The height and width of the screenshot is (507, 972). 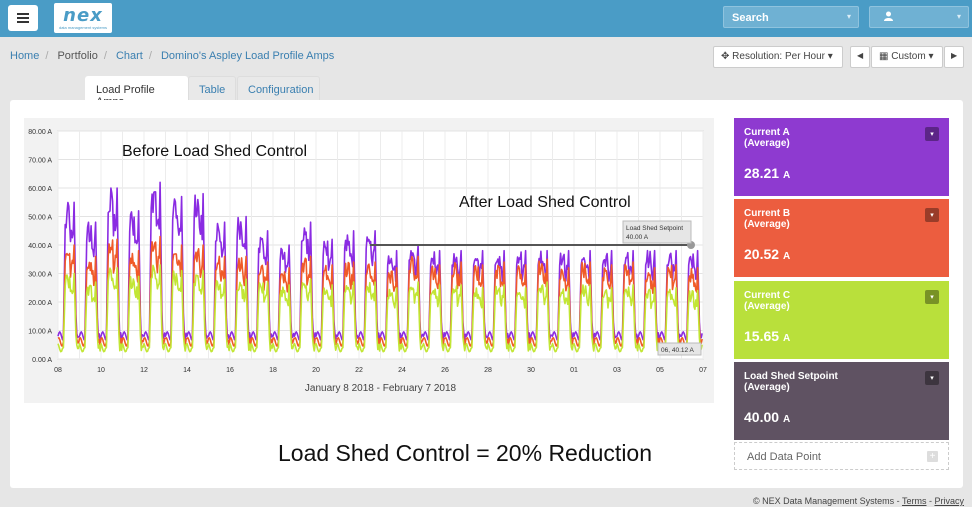 I want to click on series-line-current-b, so click(x=380, y=291).